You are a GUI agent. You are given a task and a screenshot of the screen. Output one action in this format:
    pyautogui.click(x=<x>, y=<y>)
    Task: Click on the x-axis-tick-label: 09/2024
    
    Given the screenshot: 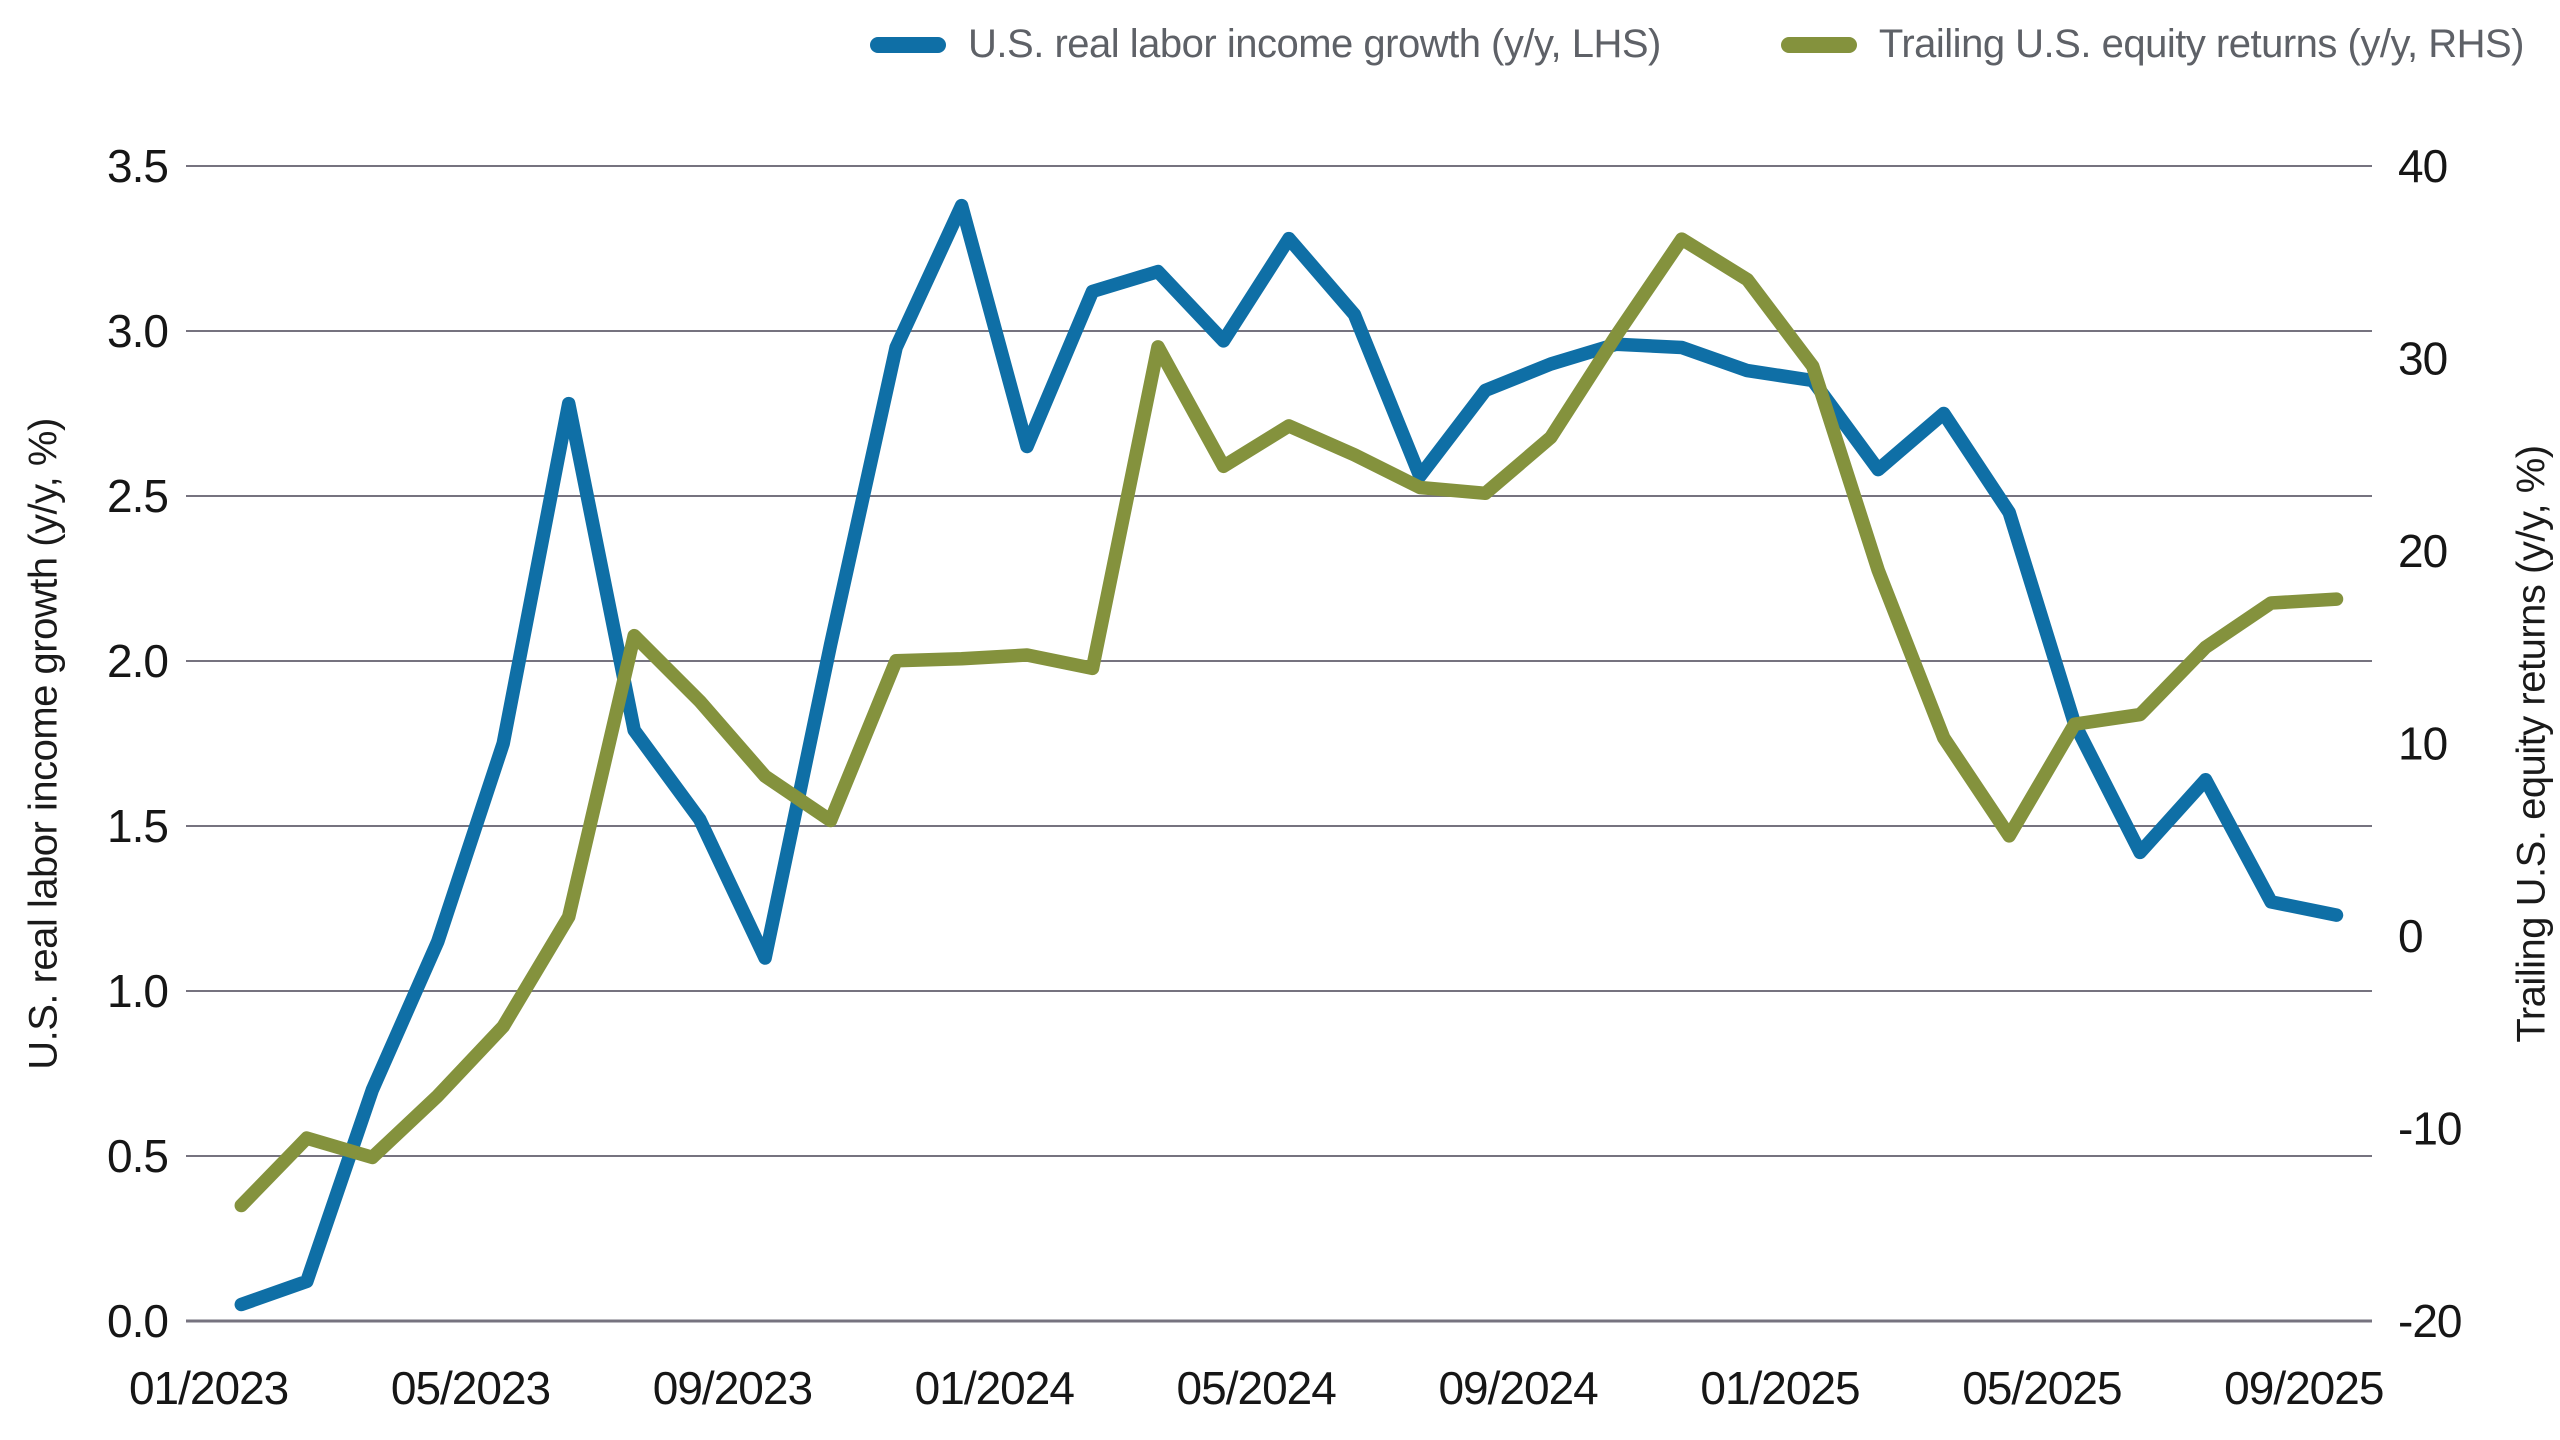 What is the action you would take?
    pyautogui.click(x=1518, y=1388)
    